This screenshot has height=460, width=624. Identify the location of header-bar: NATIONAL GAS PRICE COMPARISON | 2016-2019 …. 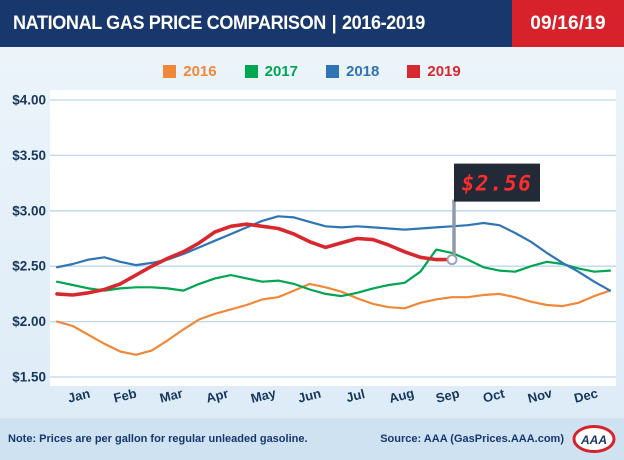
(312, 23).